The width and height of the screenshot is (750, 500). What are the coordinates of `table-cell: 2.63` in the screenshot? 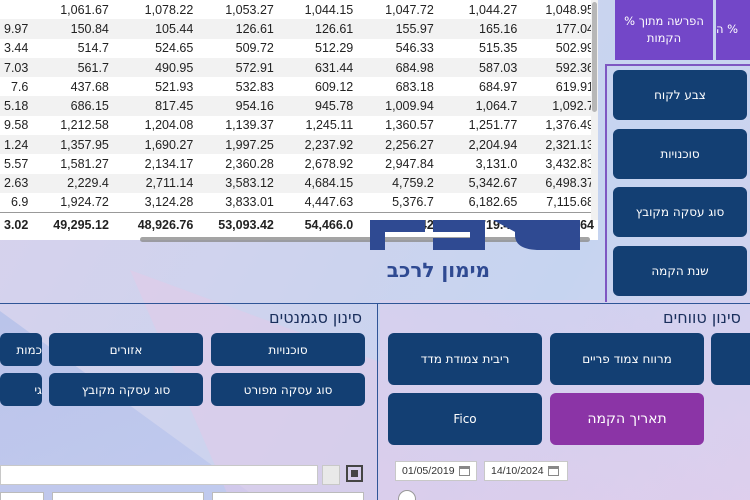 It's located at (16, 183).